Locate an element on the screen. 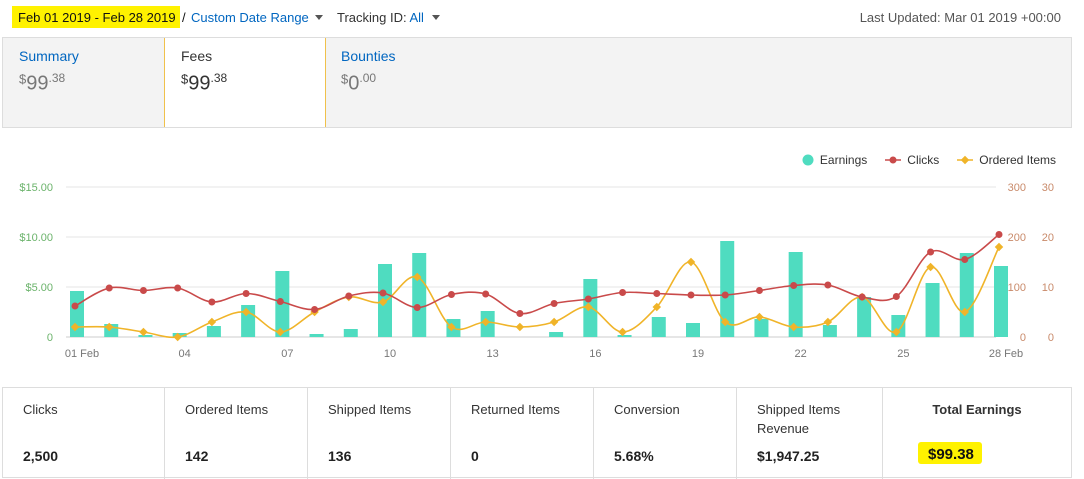  x-tick-label: 19 is located at coordinates (698, 354).